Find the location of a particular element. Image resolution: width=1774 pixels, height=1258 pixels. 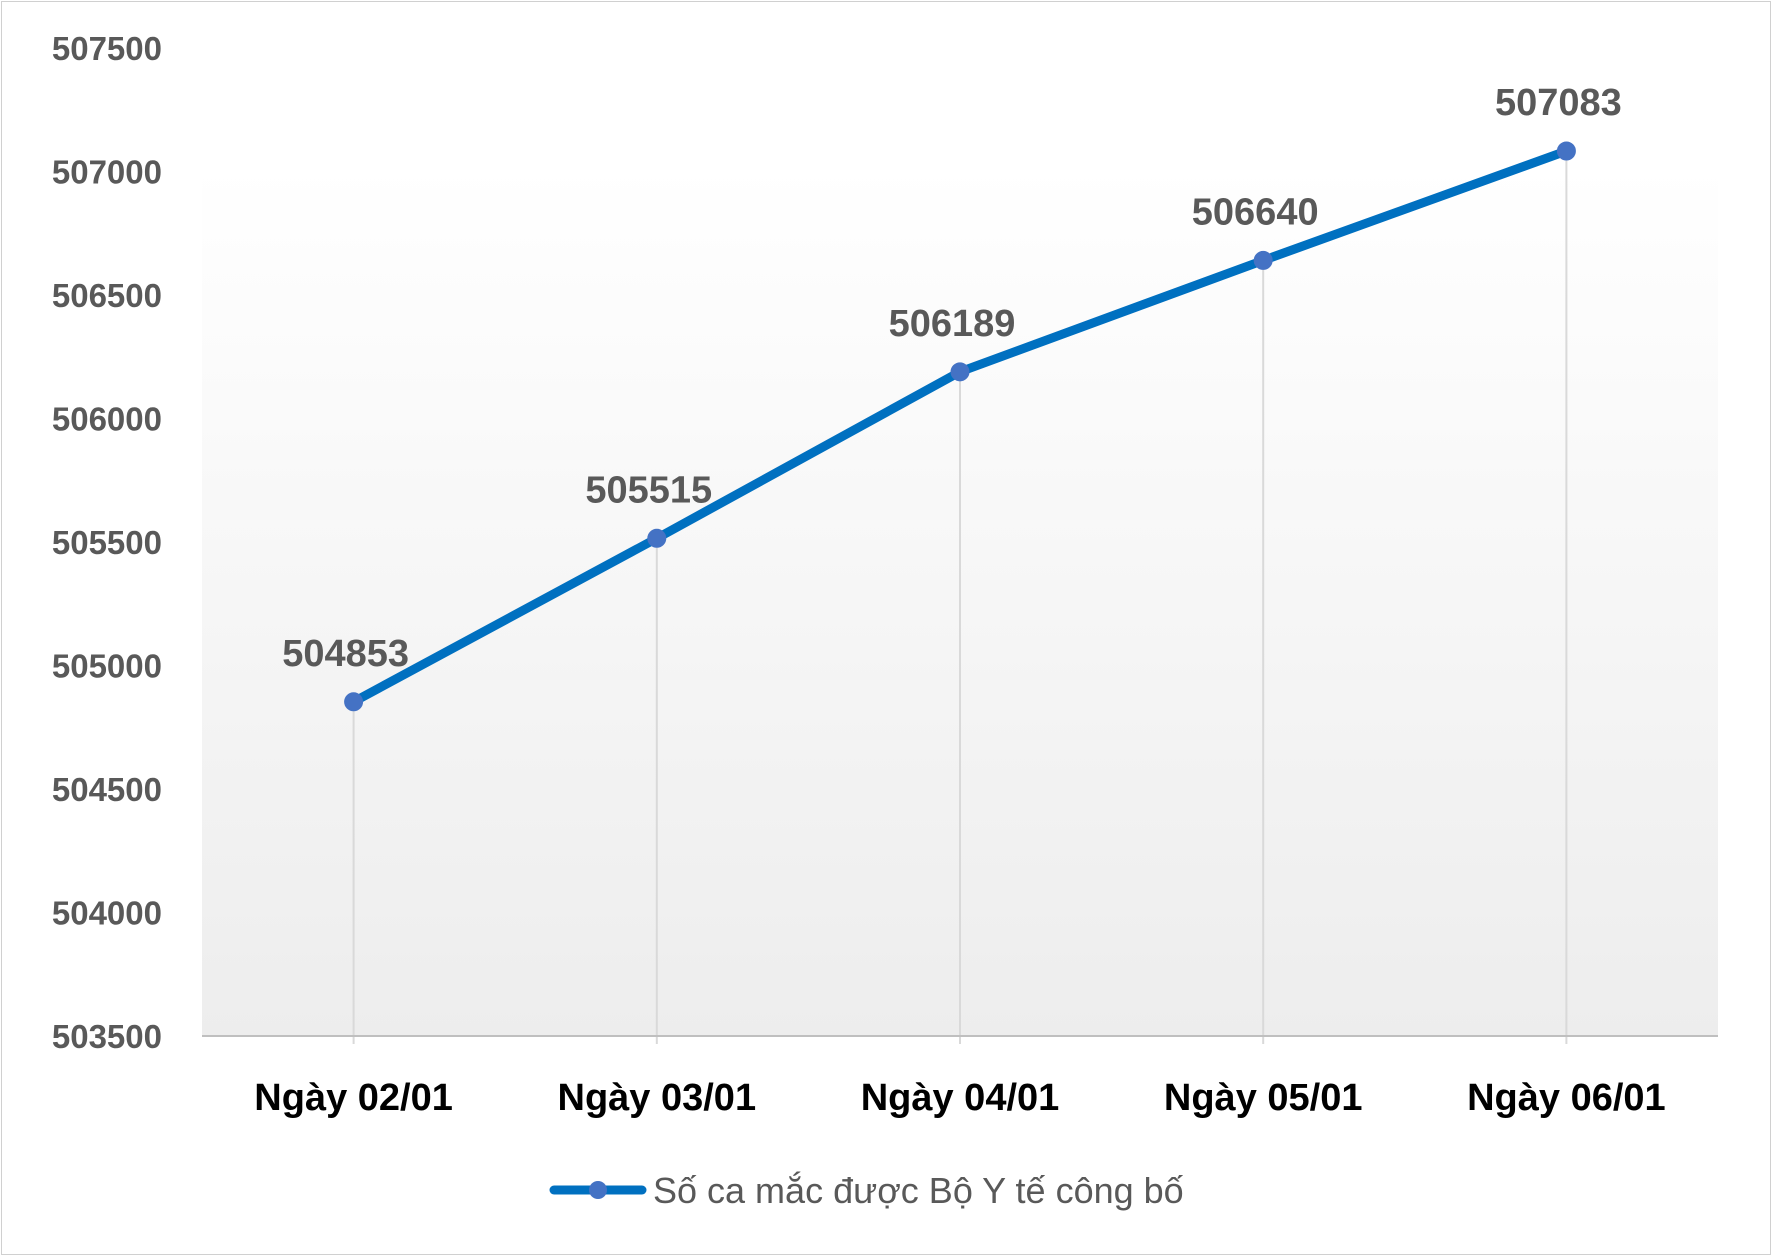

y-tick-label: 504000 is located at coordinates (107, 913).